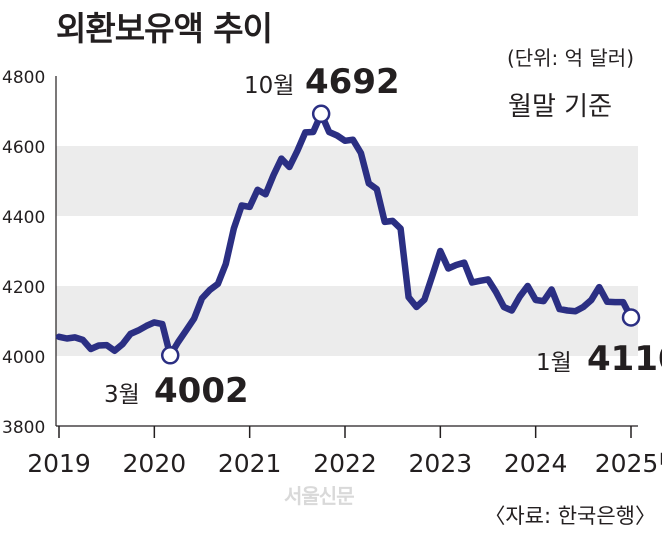  Describe the element at coordinates (23, 148) in the screenshot. I see `y-tick-label: 4600` at that location.